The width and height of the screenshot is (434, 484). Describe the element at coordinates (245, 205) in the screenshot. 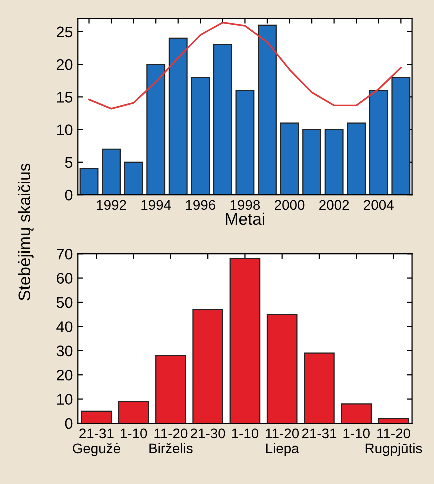

I see `x-tick-label: 1998` at that location.